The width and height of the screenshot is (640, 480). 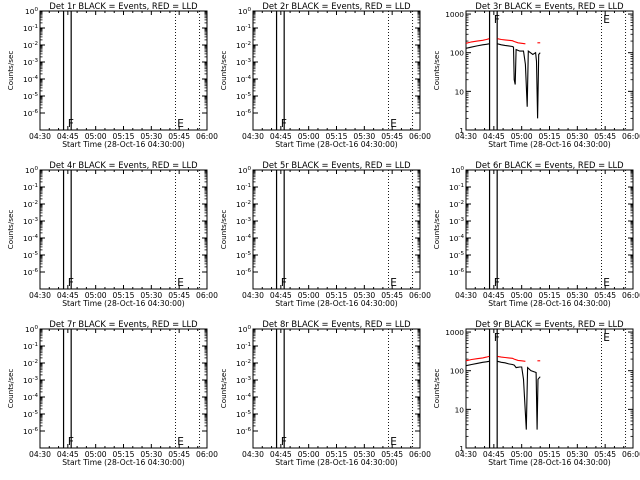 I want to click on chart-title: Det 7r BLACK = Events, RED = LLD, so click(x=123, y=324).